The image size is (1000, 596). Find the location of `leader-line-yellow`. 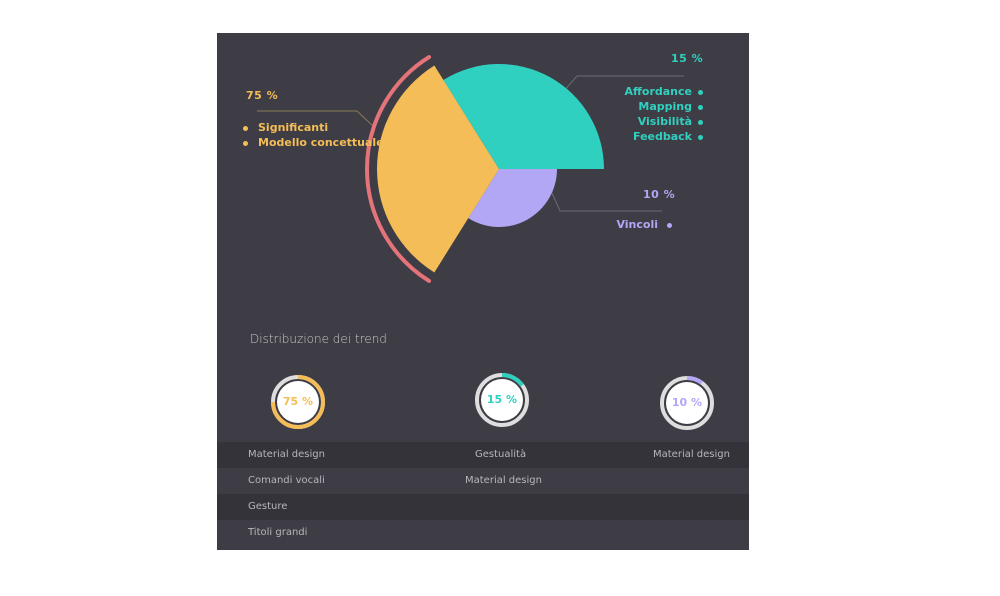

leader-line-yellow is located at coordinates (316, 119).